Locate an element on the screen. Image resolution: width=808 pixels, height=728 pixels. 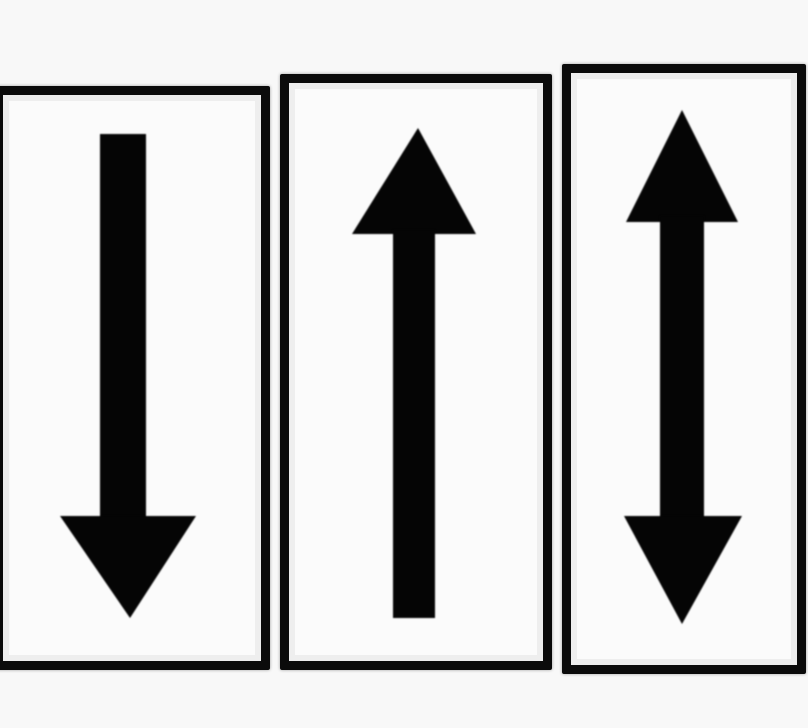
arrow-down-icon is located at coordinates (128, 376).